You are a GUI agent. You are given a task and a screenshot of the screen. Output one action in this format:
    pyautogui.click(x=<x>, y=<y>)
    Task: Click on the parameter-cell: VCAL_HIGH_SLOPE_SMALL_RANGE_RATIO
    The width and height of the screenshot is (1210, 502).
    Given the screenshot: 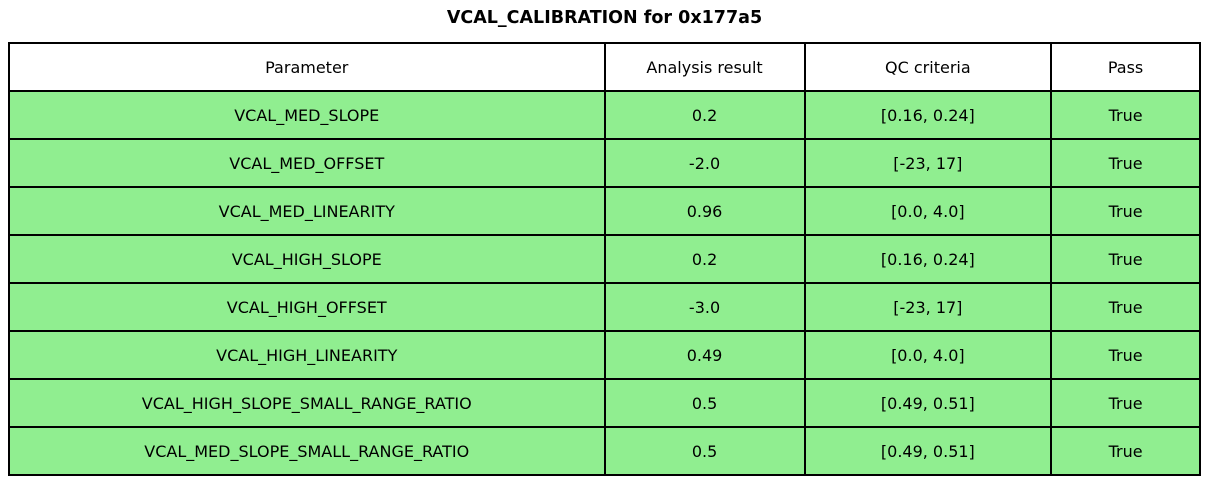 What is the action you would take?
    pyautogui.click(x=307, y=403)
    